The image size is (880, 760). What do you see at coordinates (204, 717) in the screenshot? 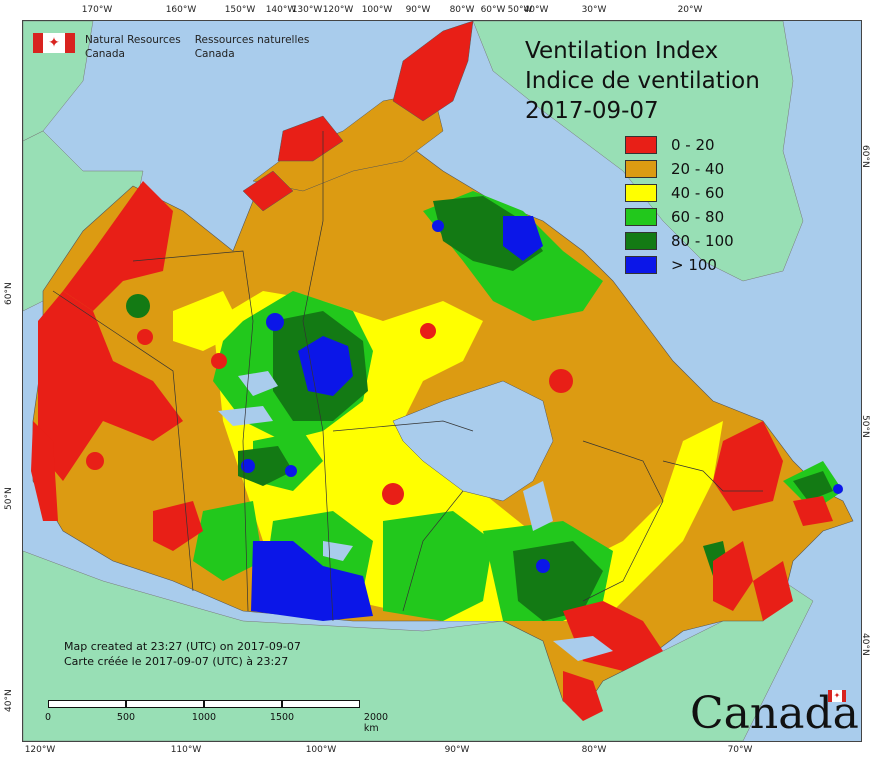
I see `scale-label: 1000` at bounding box center [204, 717].